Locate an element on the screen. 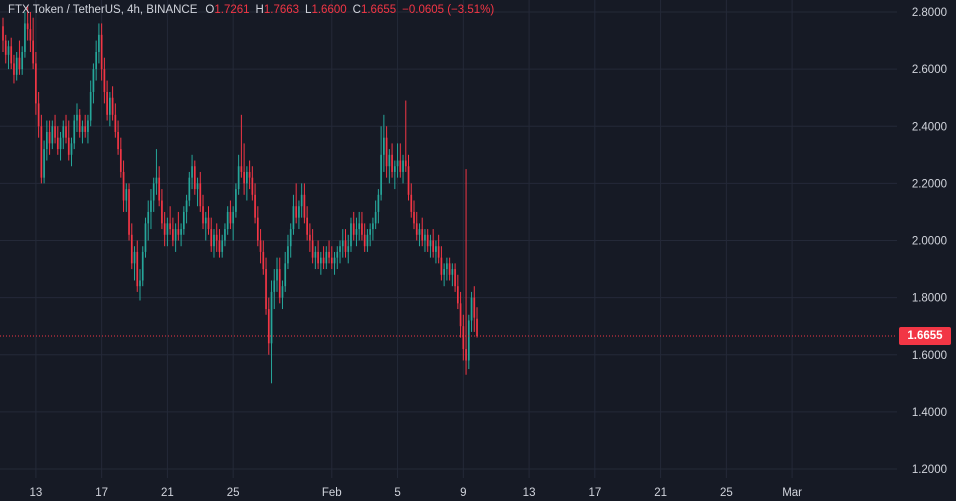 The height and width of the screenshot is (501, 956). y-tick-label: 2.0000 is located at coordinates (929, 242).